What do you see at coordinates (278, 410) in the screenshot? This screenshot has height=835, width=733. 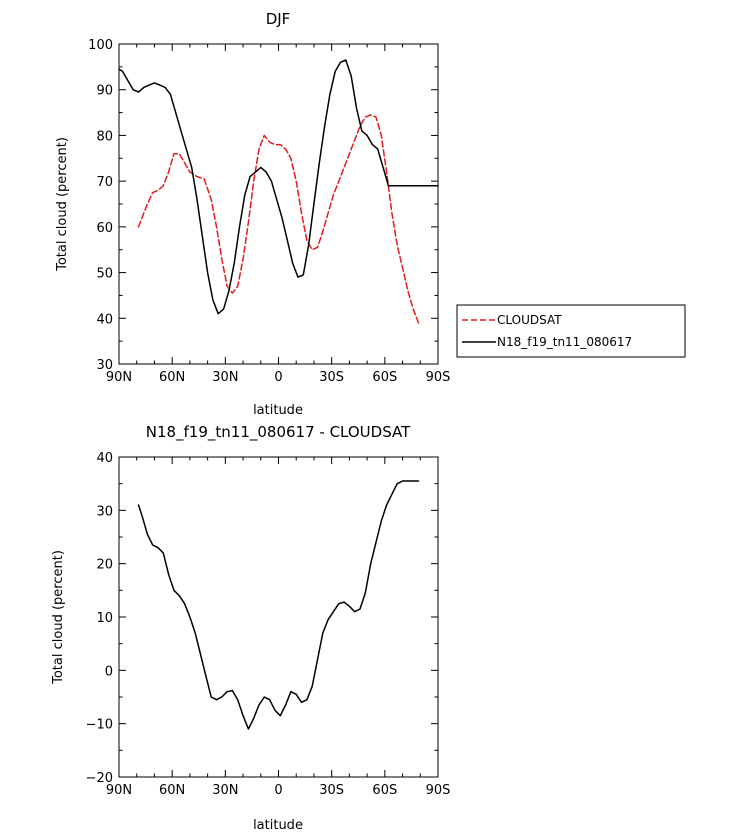 I see `top-x-axis-label: latitude` at bounding box center [278, 410].